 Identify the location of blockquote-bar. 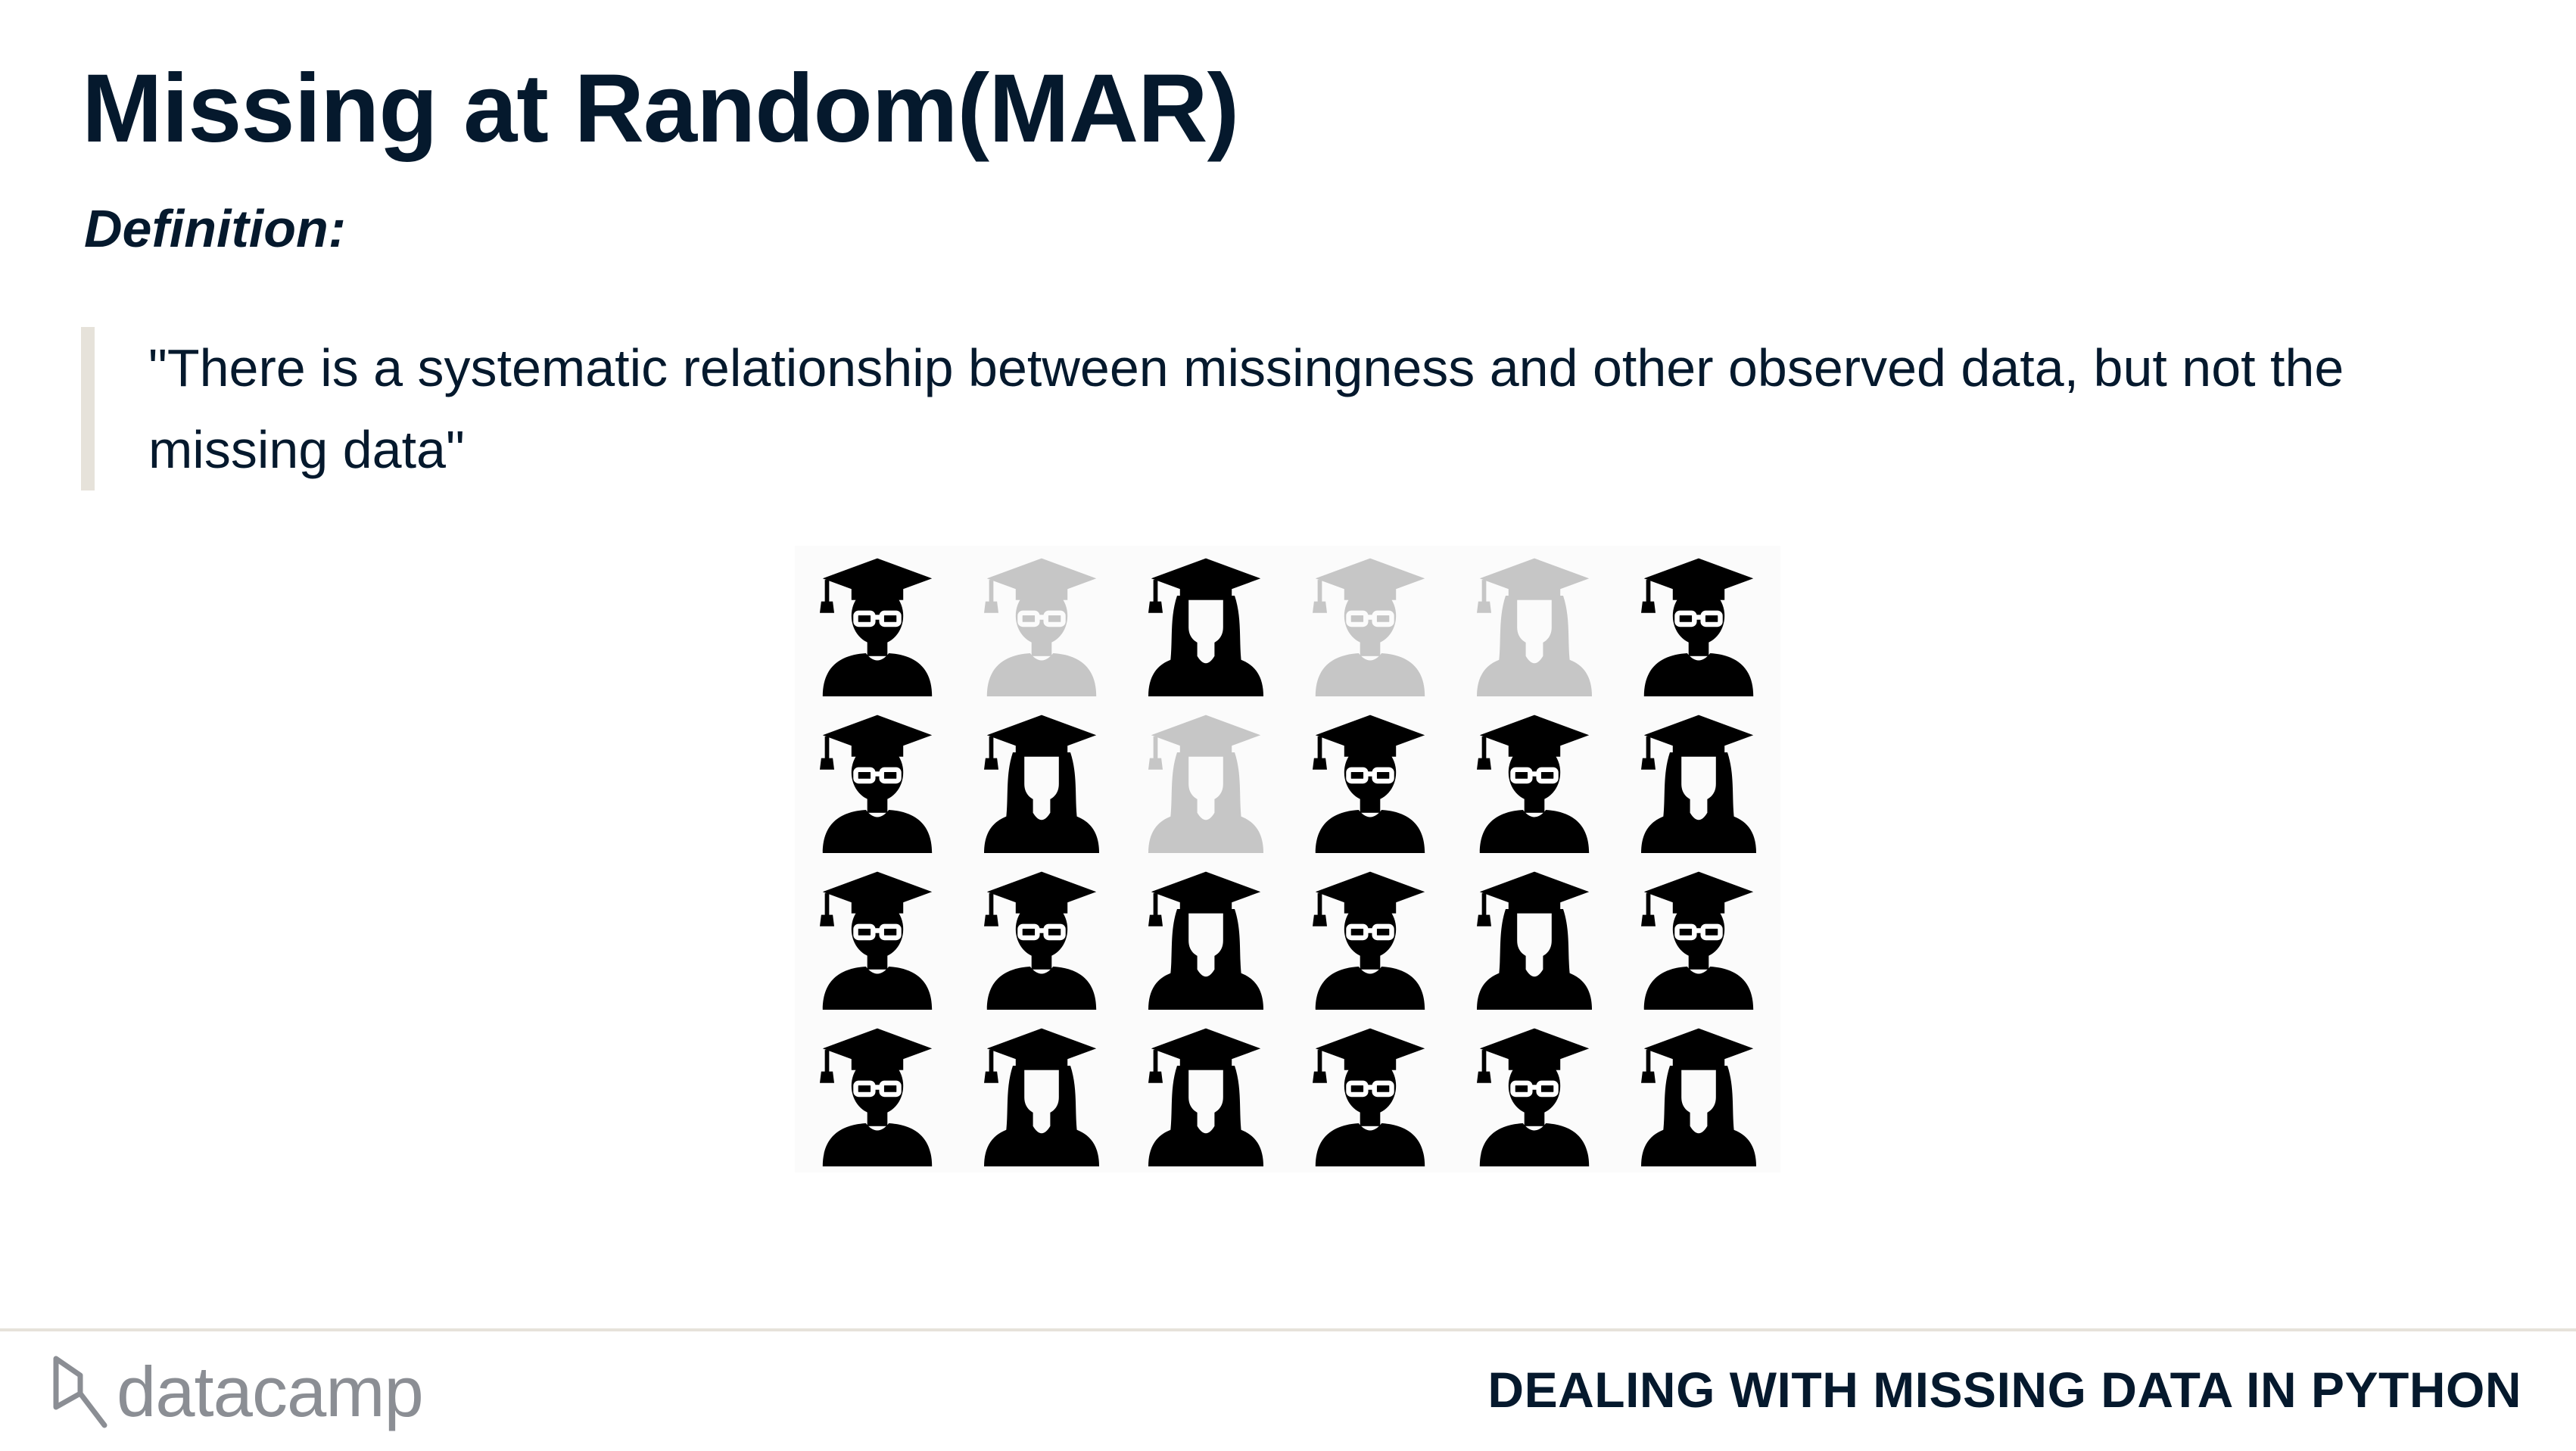
(88, 409).